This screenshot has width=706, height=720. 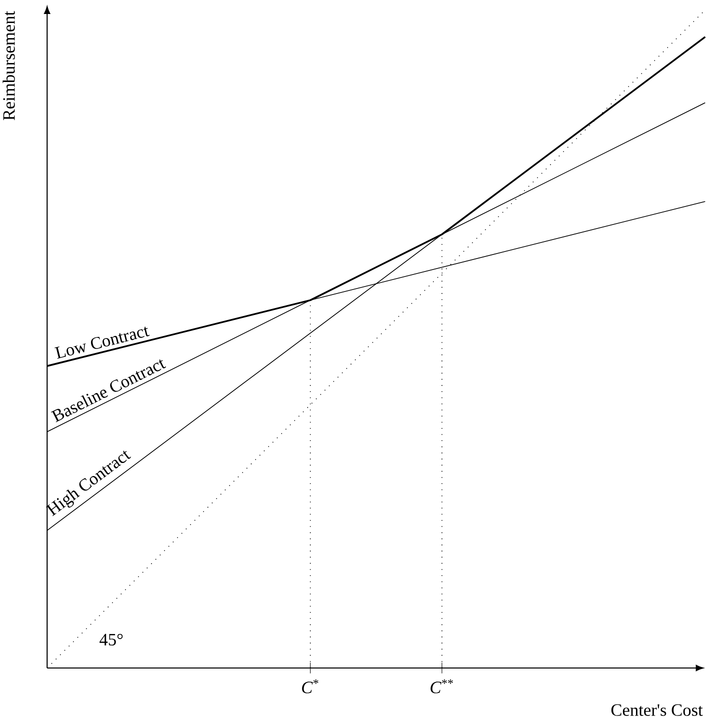 I want to click on annotation: 45°, so click(x=111, y=640).